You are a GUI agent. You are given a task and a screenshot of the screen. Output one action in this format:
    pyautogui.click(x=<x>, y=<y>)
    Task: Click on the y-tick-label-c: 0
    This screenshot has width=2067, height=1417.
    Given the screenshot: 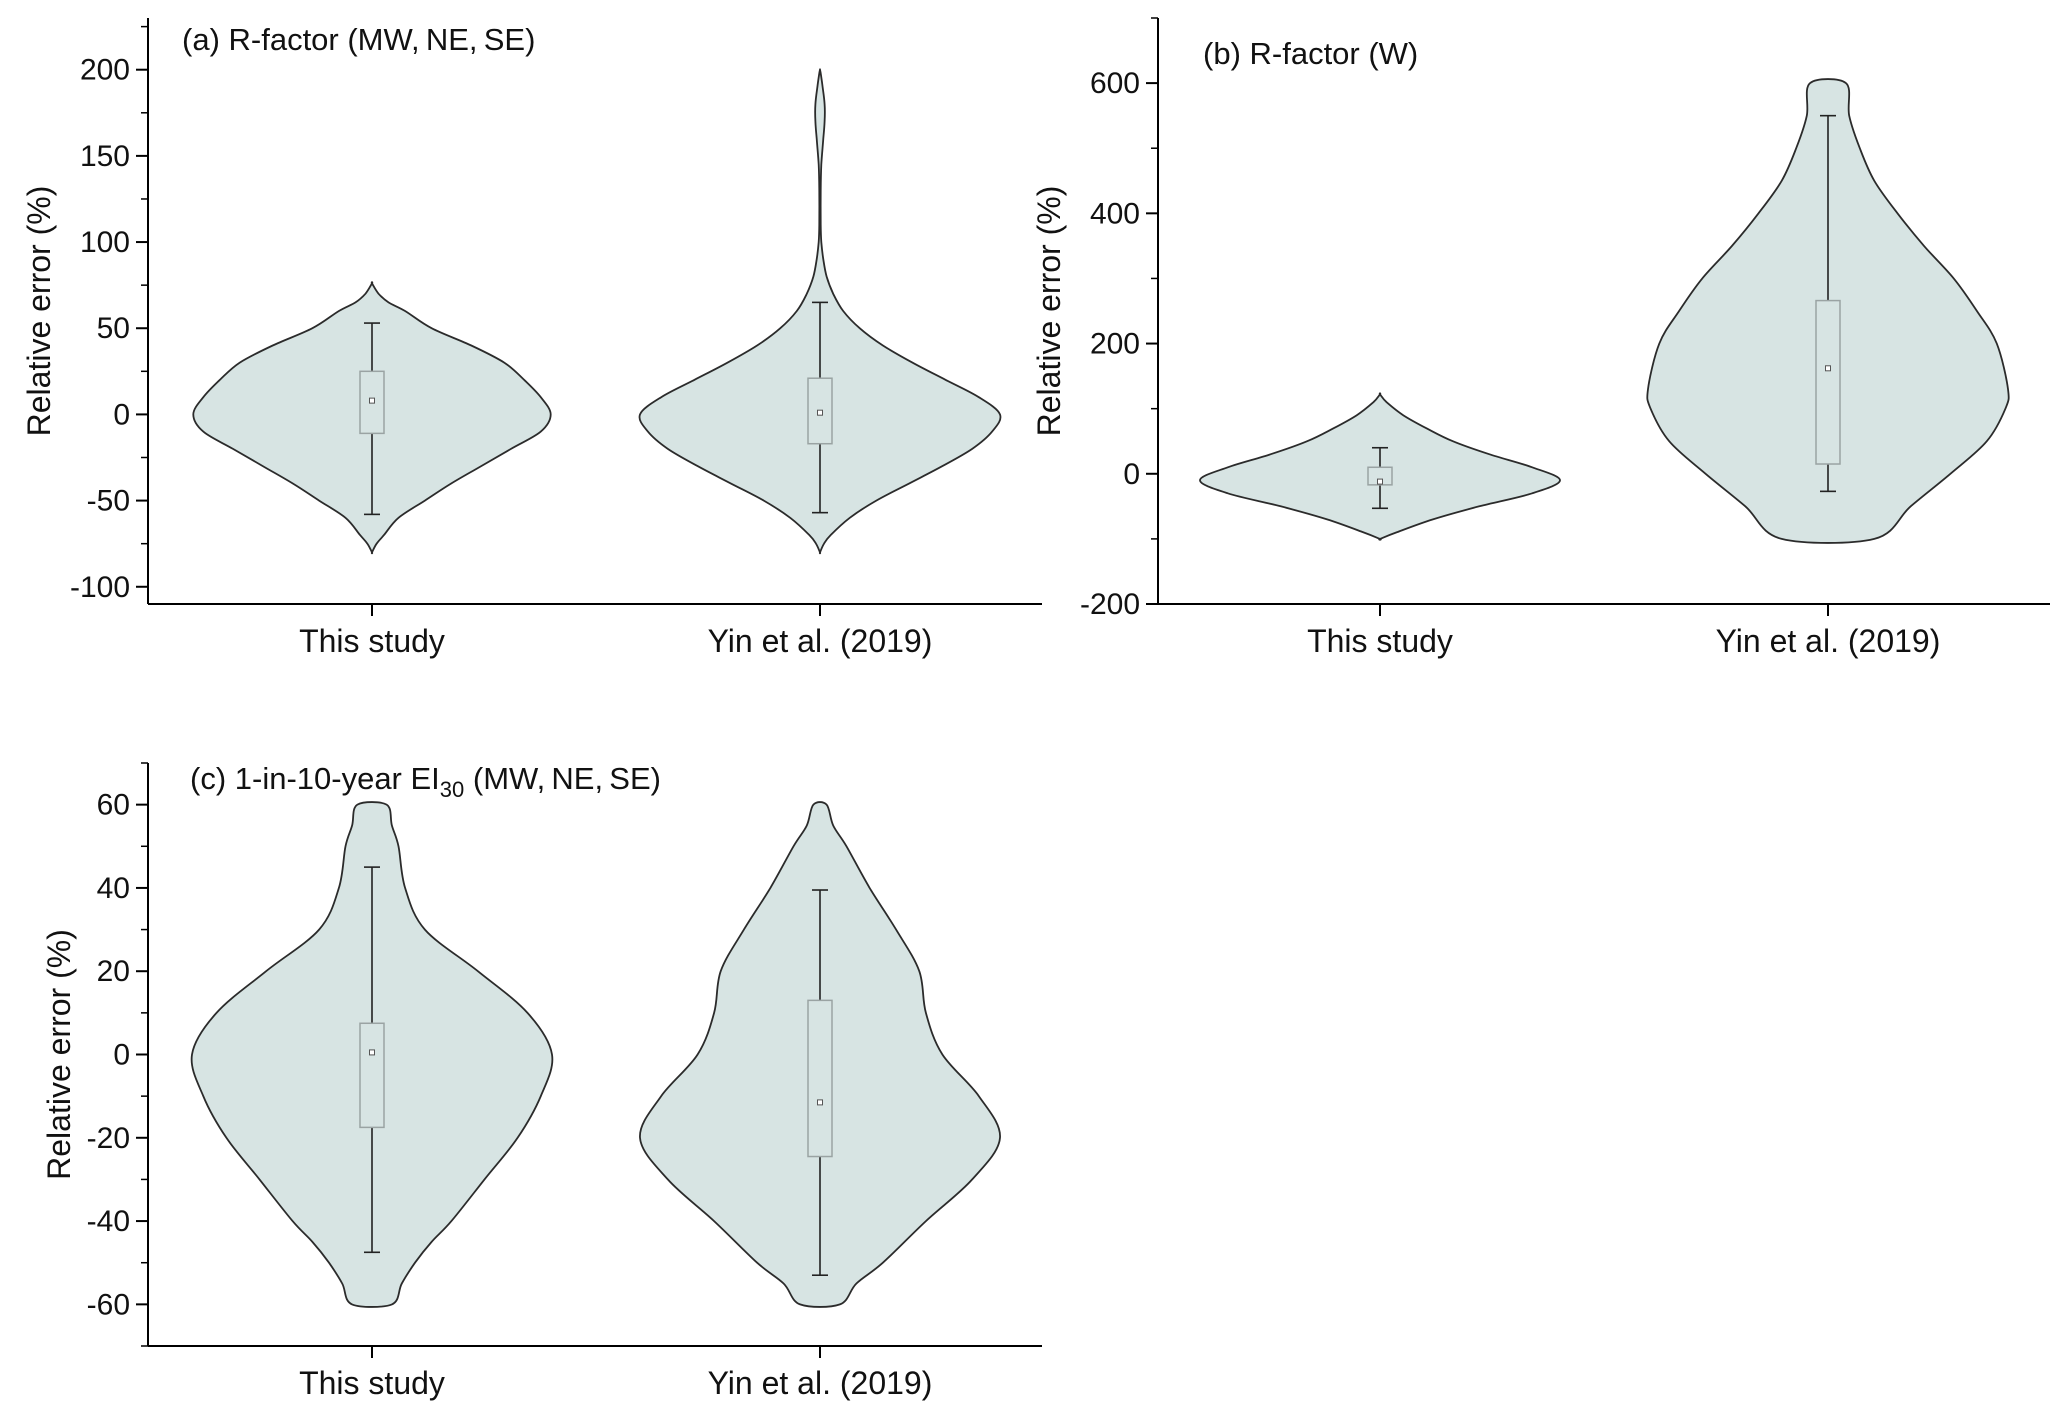 What is the action you would take?
    pyautogui.click(x=121, y=1055)
    